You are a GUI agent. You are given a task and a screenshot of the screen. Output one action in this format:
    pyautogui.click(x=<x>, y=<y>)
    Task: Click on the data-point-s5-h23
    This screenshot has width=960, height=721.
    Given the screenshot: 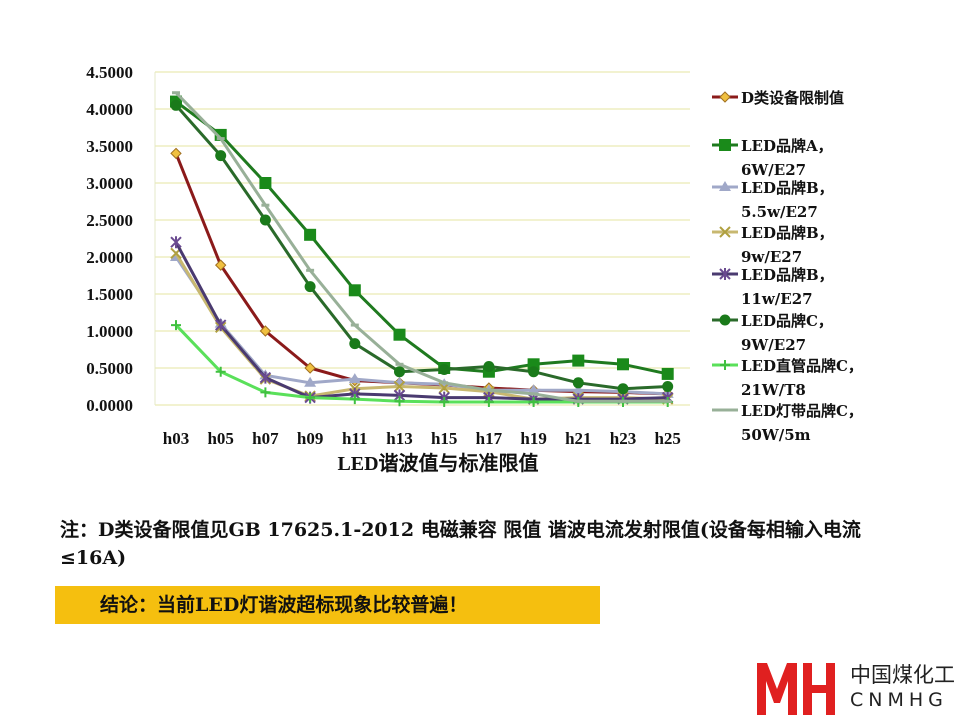 What is the action you would take?
    pyautogui.click(x=623, y=389)
    